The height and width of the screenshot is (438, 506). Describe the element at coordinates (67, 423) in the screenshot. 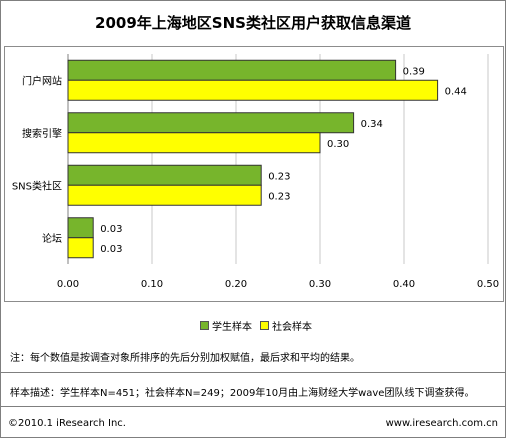

I see `copyright: ©2010.1 iResearch Inc.` at that location.